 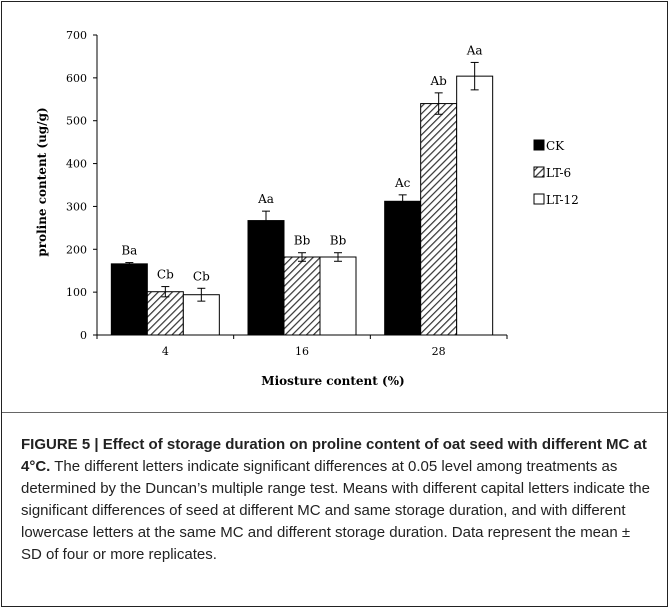 I want to click on y-tick-label: 100, so click(x=76, y=292).